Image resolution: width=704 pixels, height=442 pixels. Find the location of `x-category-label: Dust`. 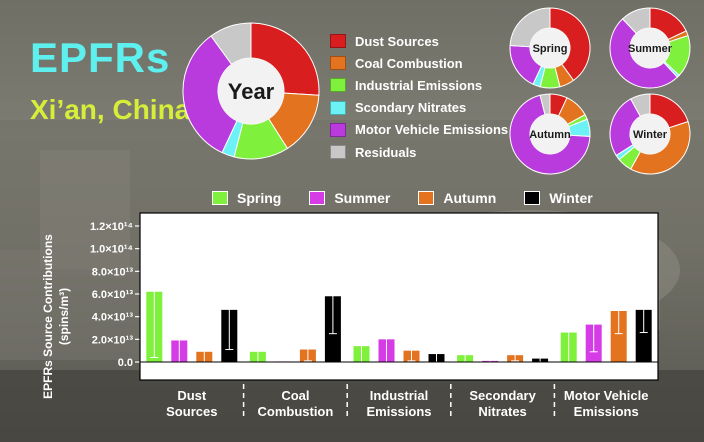

x-category-label: Dust is located at coordinates (192, 395).